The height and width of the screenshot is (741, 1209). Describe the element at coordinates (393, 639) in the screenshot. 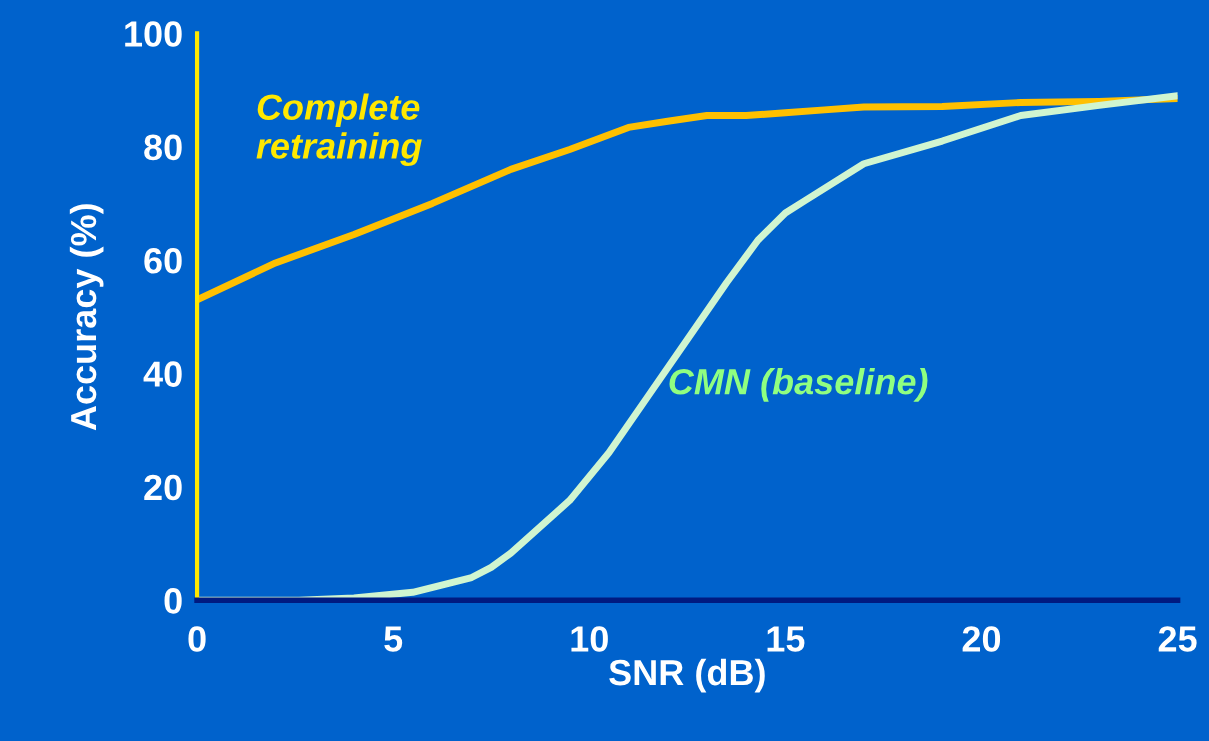

I see `x-tick-label: 5` at that location.